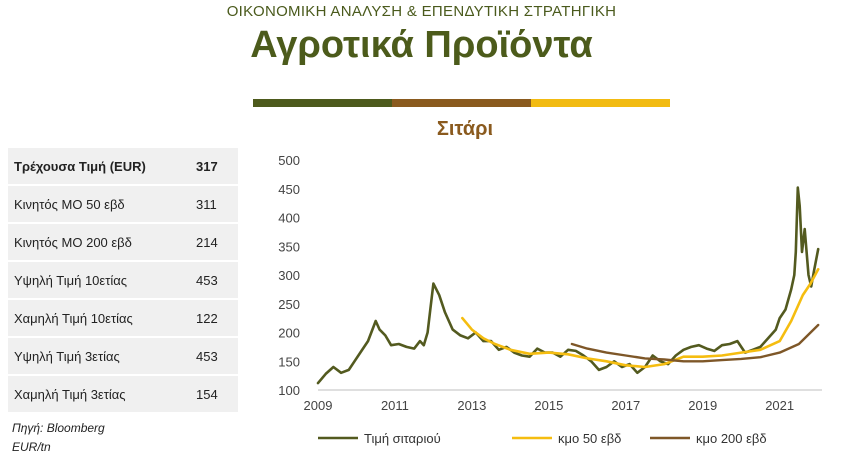 The height and width of the screenshot is (463, 843). I want to click on stats-label: Χαμηλή Τιμή 3ετίας, so click(96, 394).